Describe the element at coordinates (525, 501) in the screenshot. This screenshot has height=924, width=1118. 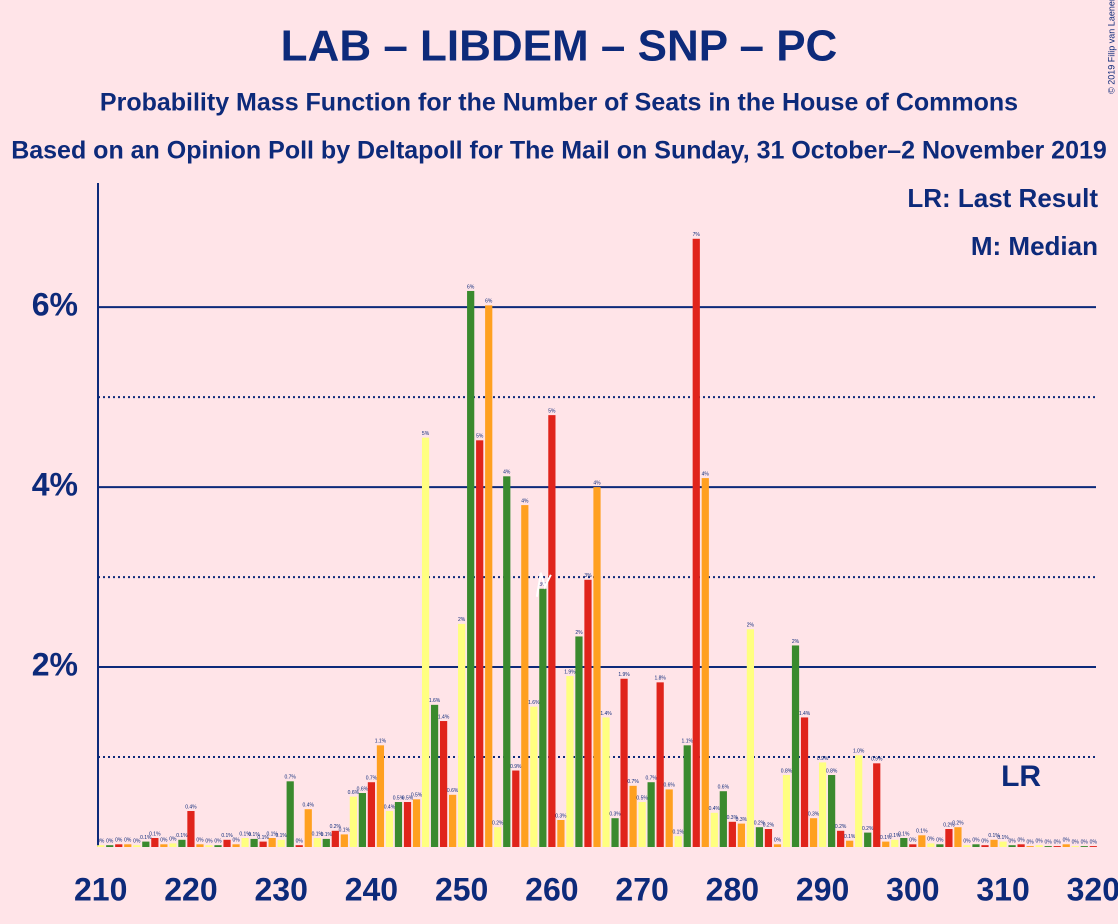
I see `value-label: 4%` at that location.